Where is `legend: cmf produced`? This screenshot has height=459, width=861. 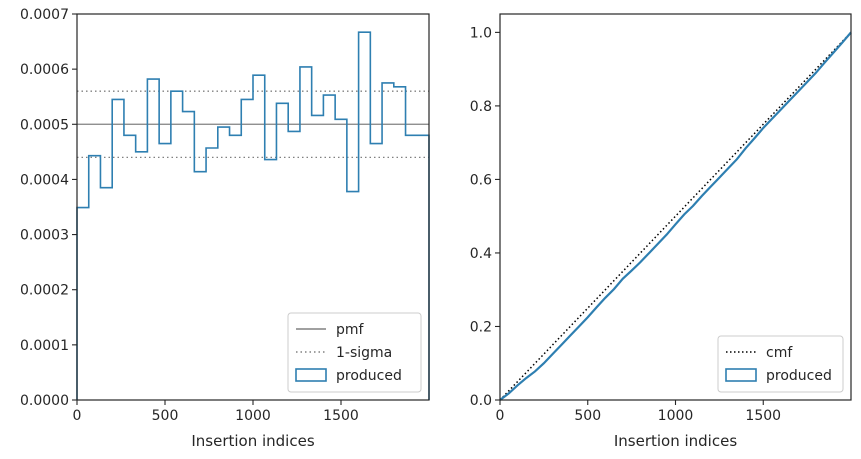 legend: cmf produced is located at coordinates (780, 364).